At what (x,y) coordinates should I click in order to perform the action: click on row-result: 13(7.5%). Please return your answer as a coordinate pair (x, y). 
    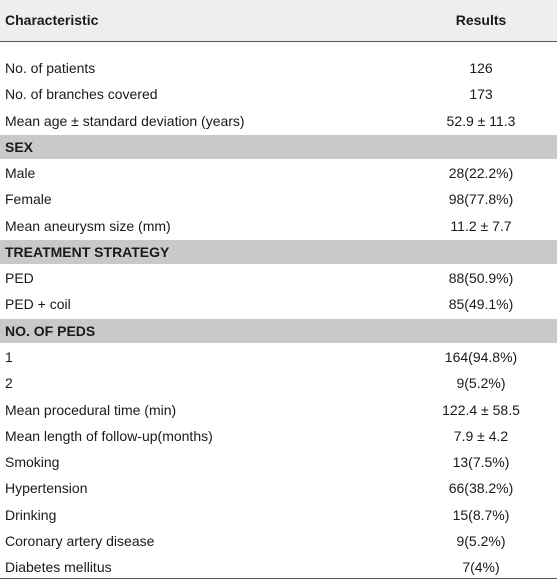
    Looking at the image, I should click on (481, 462).